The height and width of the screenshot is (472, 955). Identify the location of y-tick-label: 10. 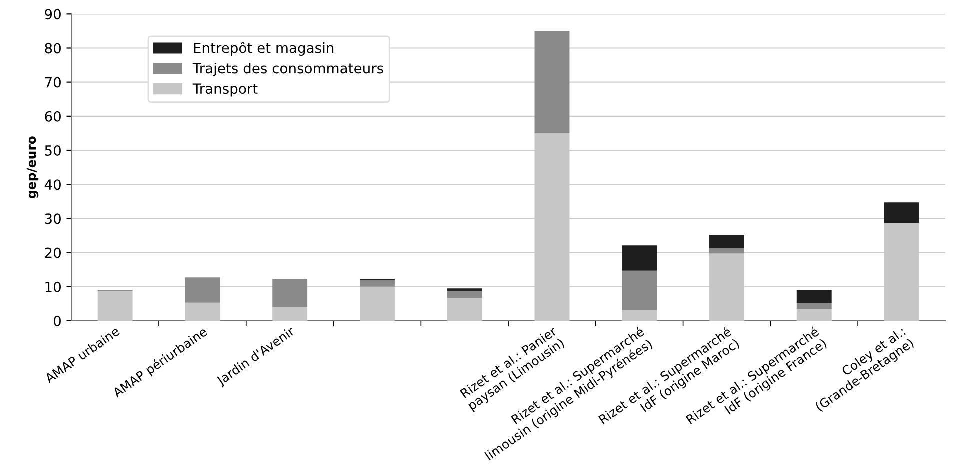
(53, 287).